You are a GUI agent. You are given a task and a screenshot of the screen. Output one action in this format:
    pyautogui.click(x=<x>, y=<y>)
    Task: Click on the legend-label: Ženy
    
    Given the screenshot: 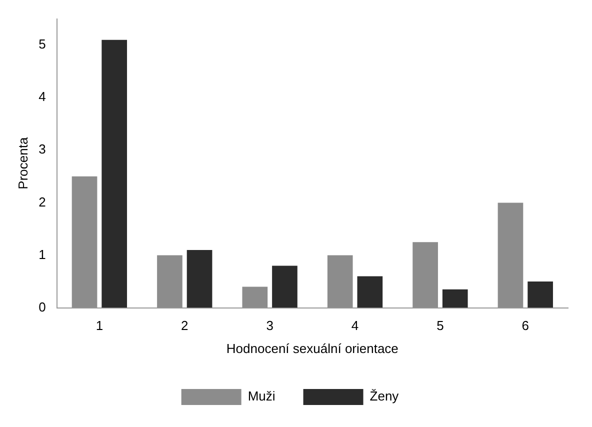 What is the action you would take?
    pyautogui.click(x=385, y=396)
    